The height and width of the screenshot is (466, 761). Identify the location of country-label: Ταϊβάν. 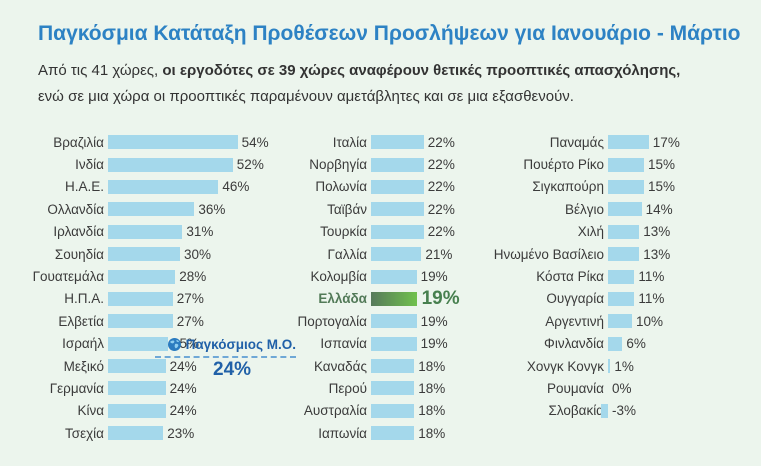
(347, 209).